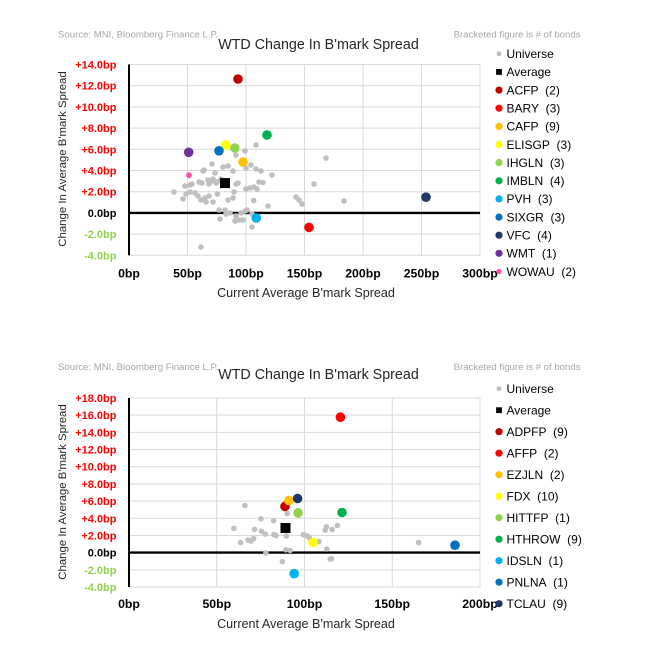 Image resolution: width=649 pixels, height=663 pixels. What do you see at coordinates (537, 604) in the screenshot?
I see `svg-text: TCLAU (9)` at bounding box center [537, 604].